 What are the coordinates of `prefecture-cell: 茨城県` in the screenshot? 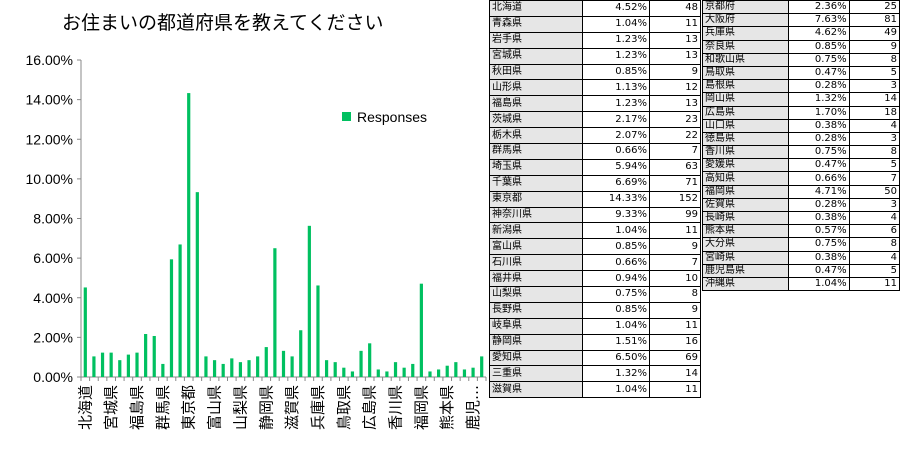 It's located at (536, 120).